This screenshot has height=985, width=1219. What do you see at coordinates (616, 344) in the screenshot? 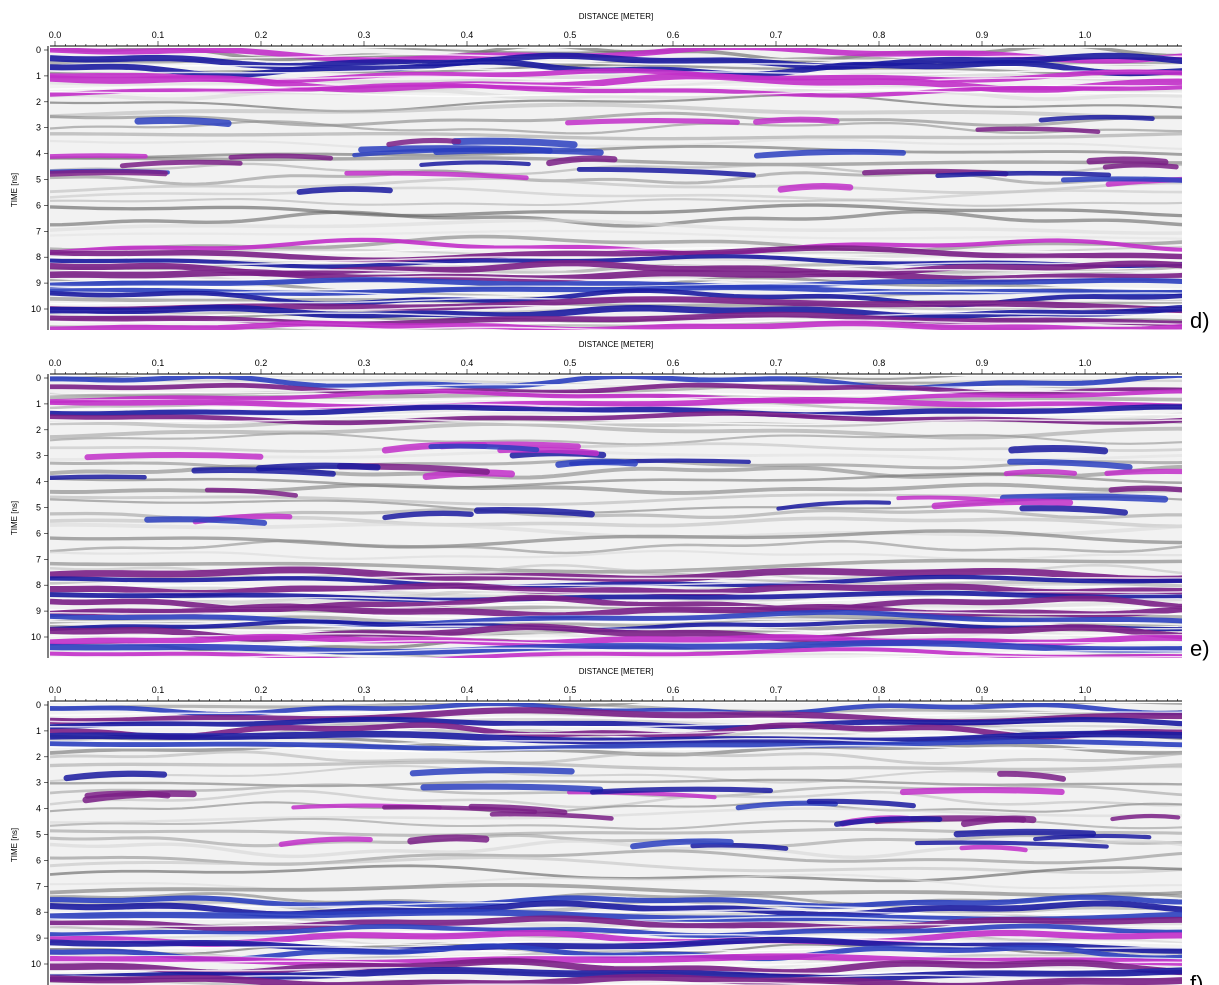
I see `x-axis-title: DISTANCE [METER]` at bounding box center [616, 344].